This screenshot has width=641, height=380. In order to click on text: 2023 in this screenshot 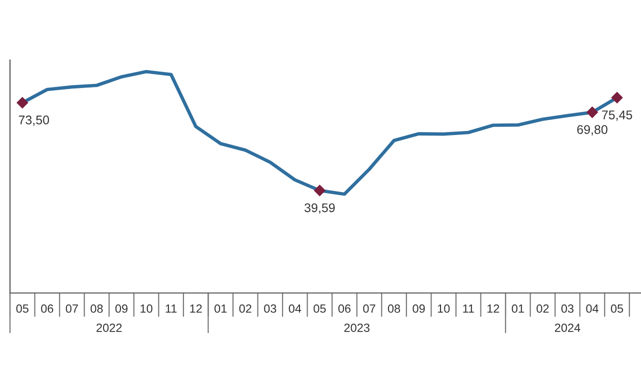, I will do `click(357, 328)`.